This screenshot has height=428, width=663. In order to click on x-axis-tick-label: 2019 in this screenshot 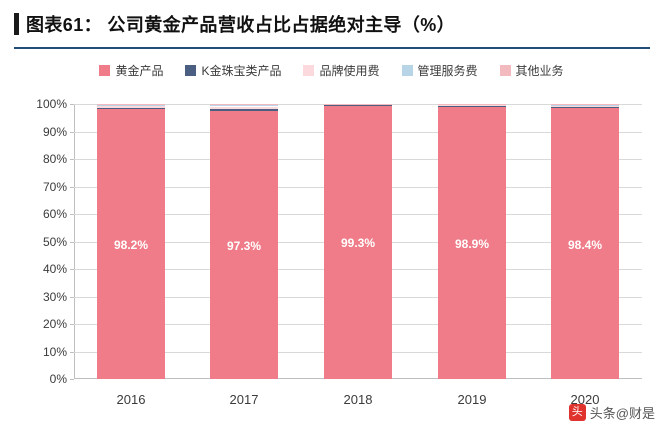, I will do `click(472, 399)`.